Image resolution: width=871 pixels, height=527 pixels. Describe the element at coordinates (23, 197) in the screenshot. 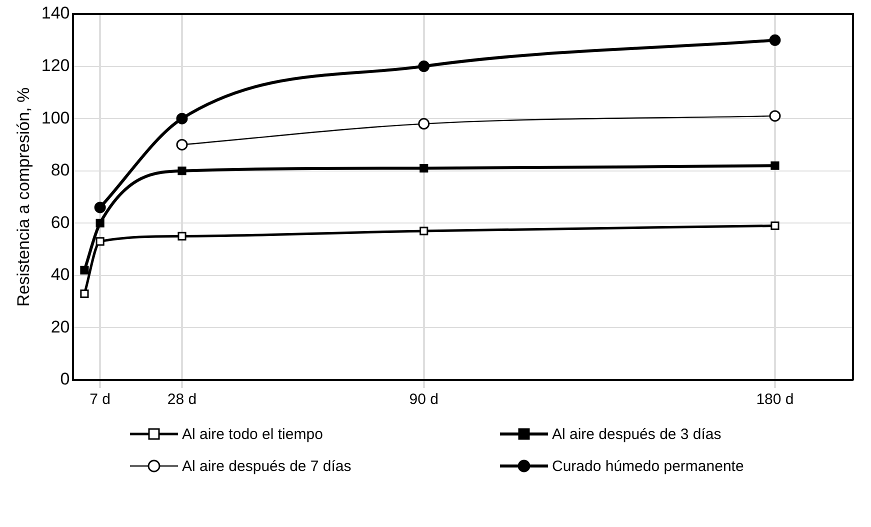

I see `y-axis-title: Resistencia a compresión, %` at that location.